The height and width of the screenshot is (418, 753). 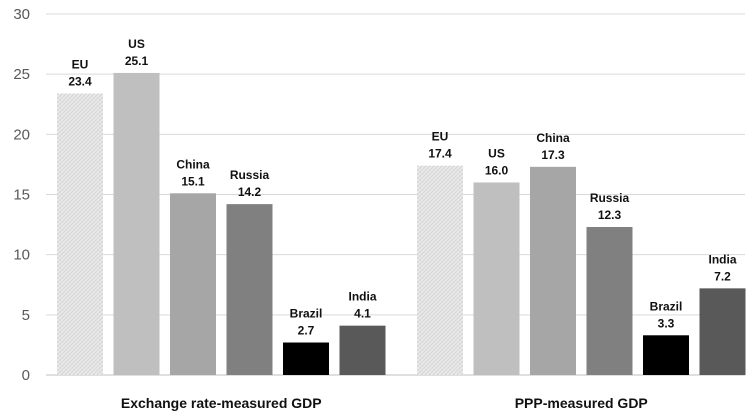 What do you see at coordinates (221, 403) in the screenshot?
I see `group-label-exchange: Exchange rate-measured GDP` at bounding box center [221, 403].